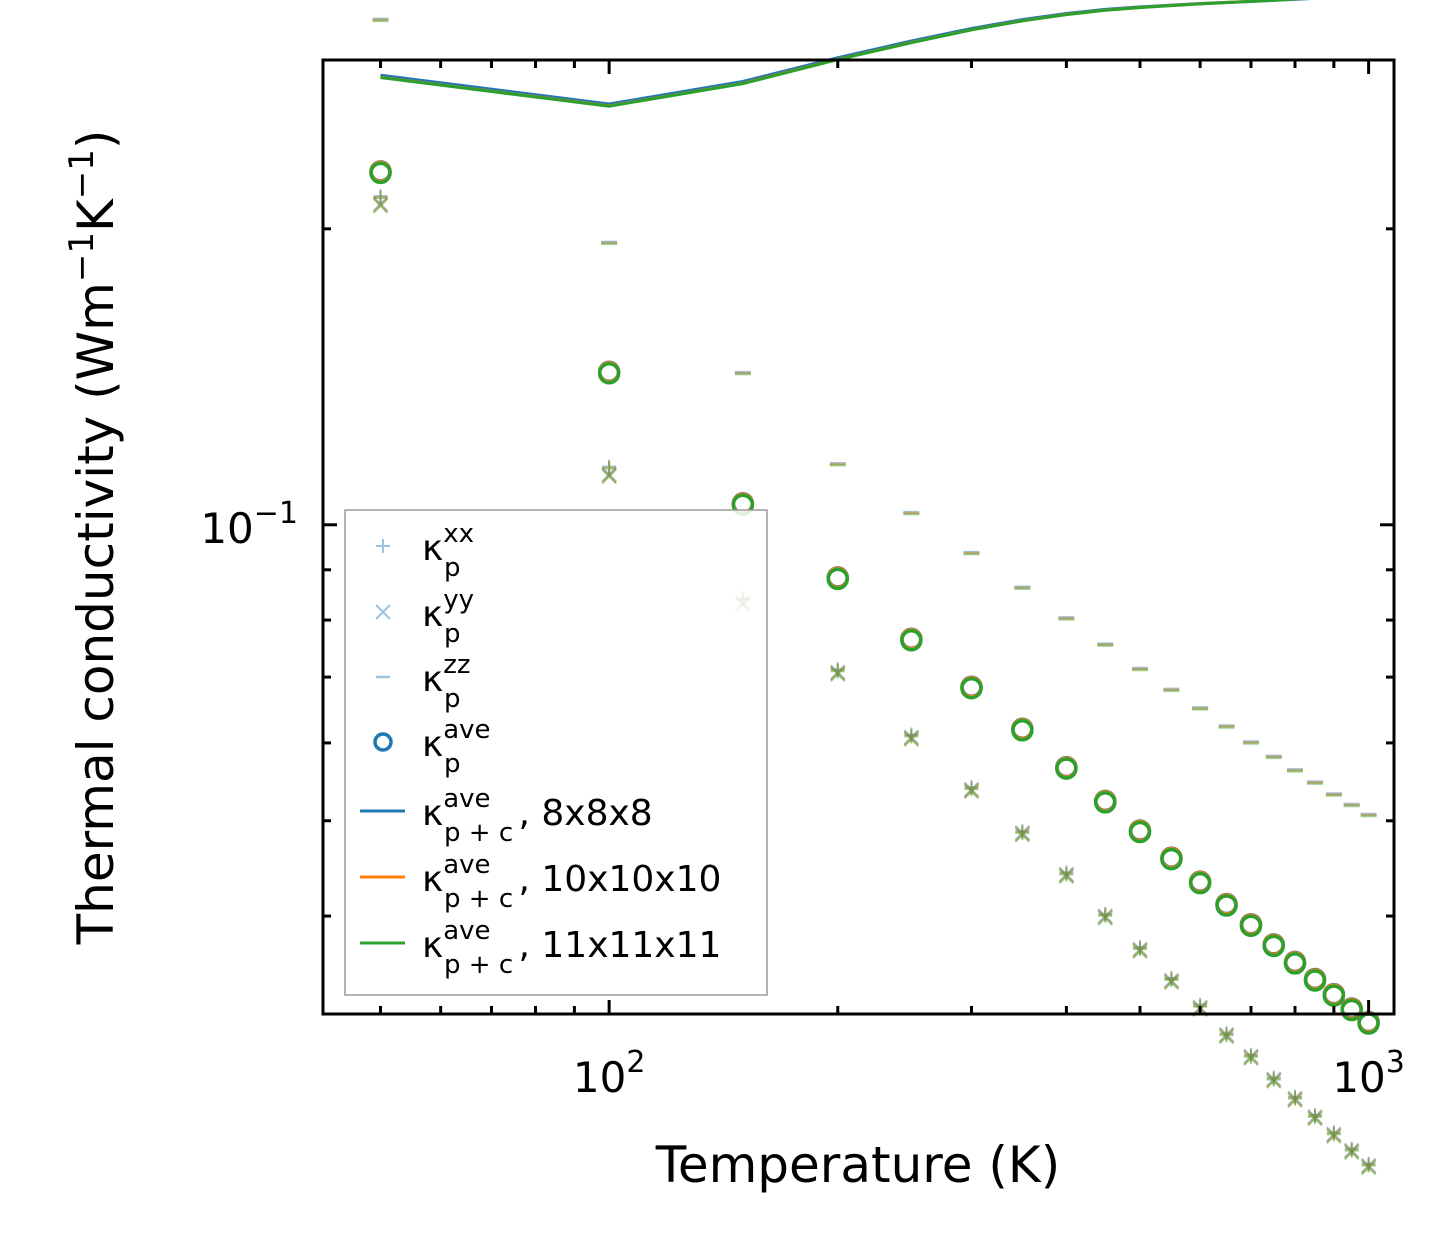  What do you see at coordinates (620, 945) in the screenshot?
I see `legend-suffix: , 11x11x11` at bounding box center [620, 945].